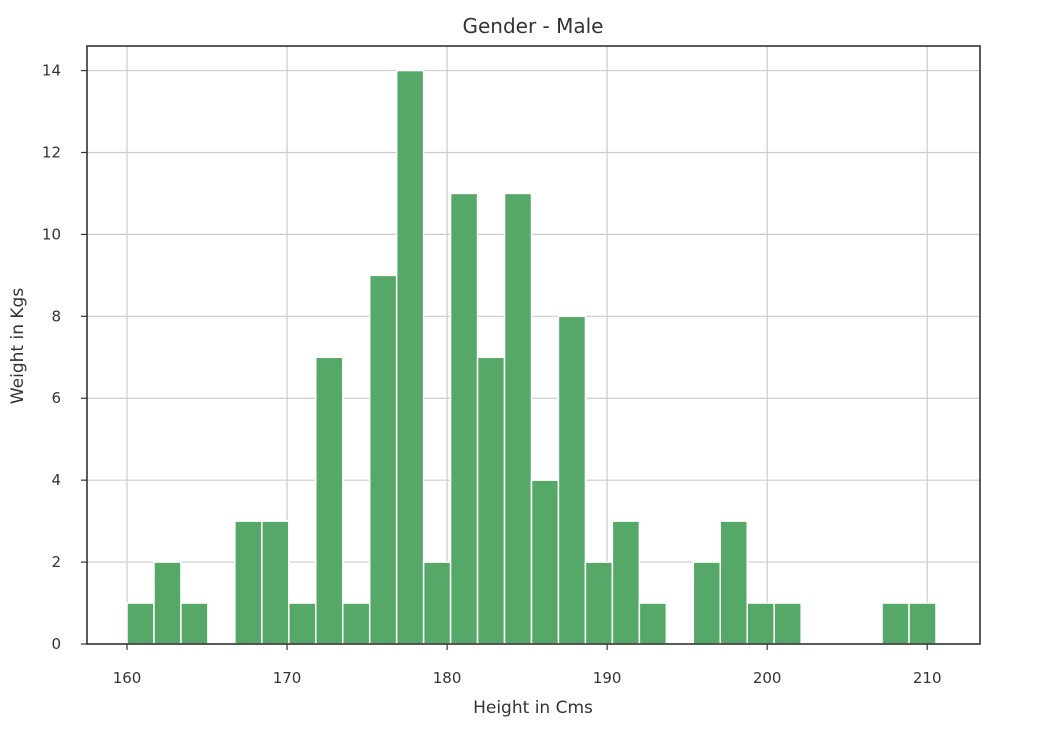 Image resolution: width=1062 pixels, height=734 pixels. Describe the element at coordinates (56, 480) in the screenshot. I see `y-tick-label: 4` at that location.